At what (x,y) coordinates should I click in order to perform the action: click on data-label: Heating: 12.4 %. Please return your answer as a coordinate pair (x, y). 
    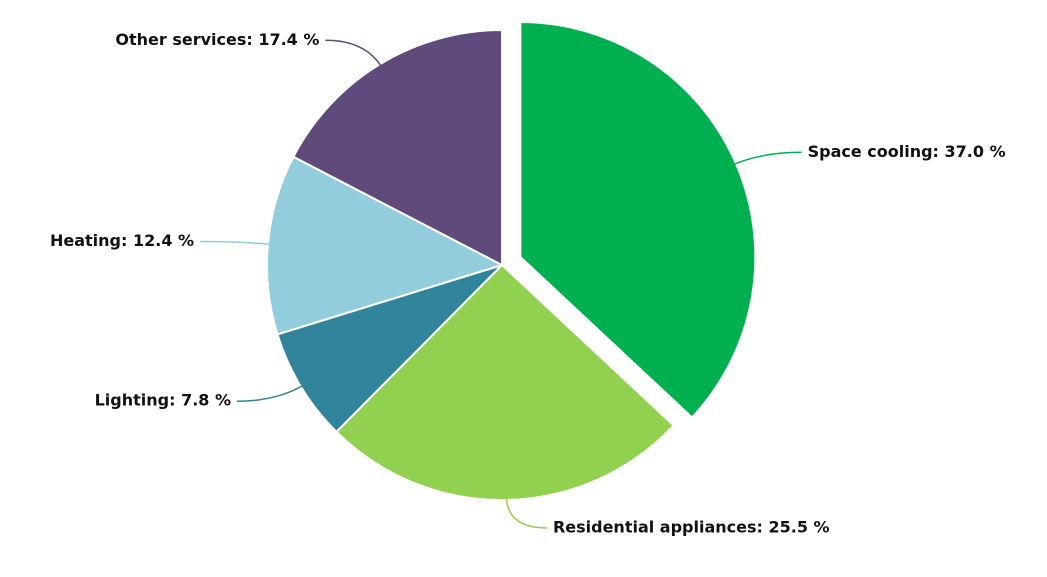
    Looking at the image, I should click on (122, 240).